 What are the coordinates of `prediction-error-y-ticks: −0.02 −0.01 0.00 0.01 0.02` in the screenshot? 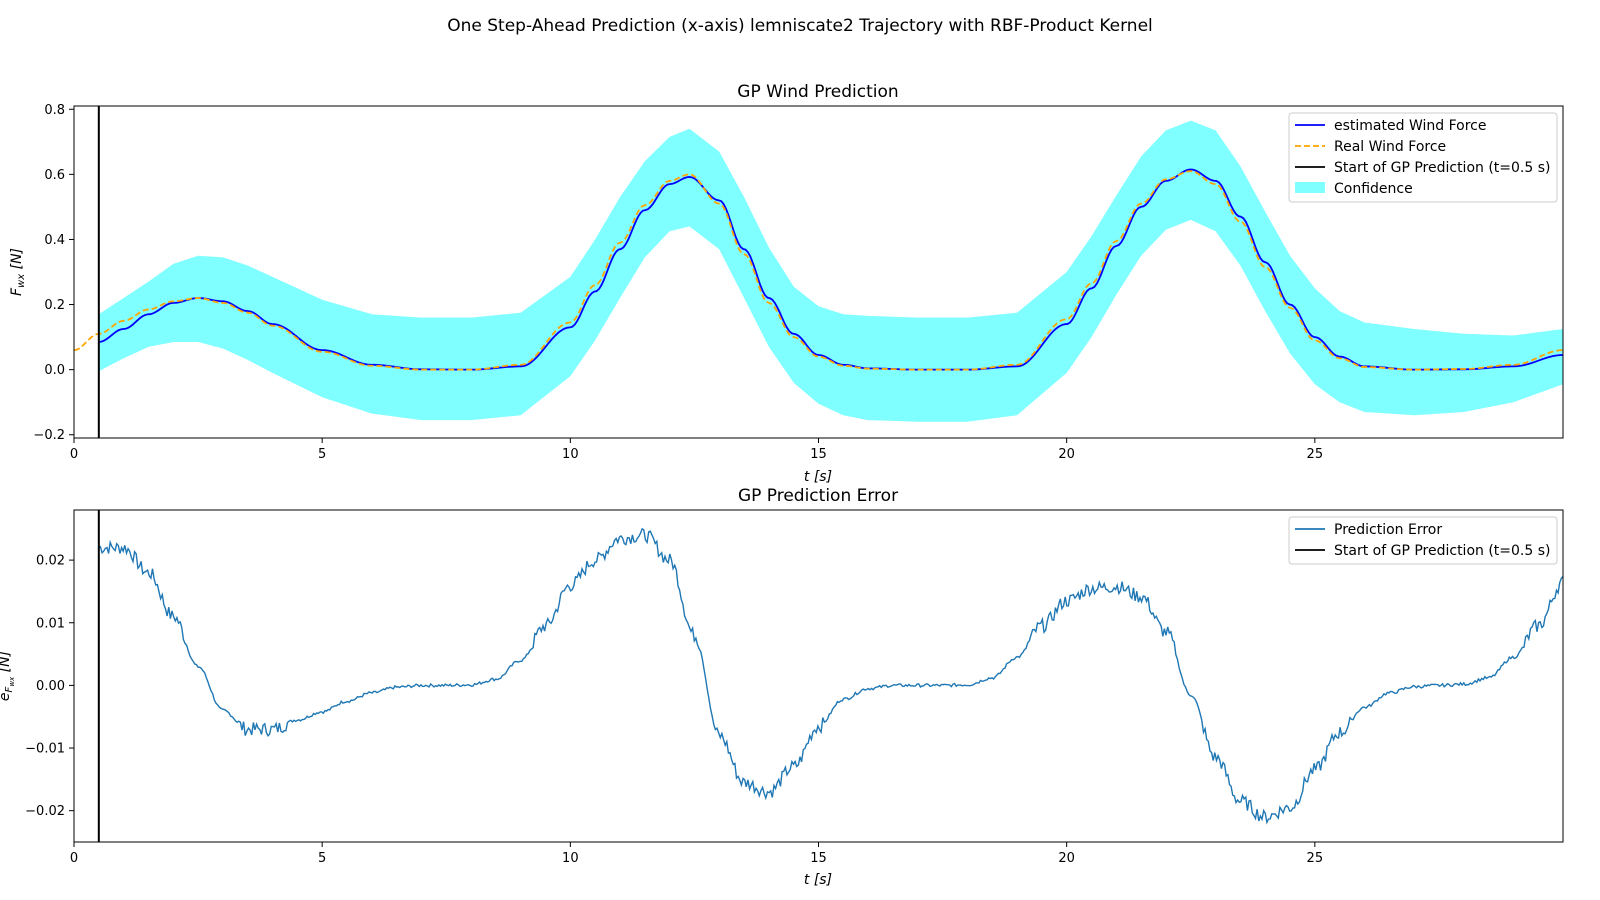 It's located at (49, 686).